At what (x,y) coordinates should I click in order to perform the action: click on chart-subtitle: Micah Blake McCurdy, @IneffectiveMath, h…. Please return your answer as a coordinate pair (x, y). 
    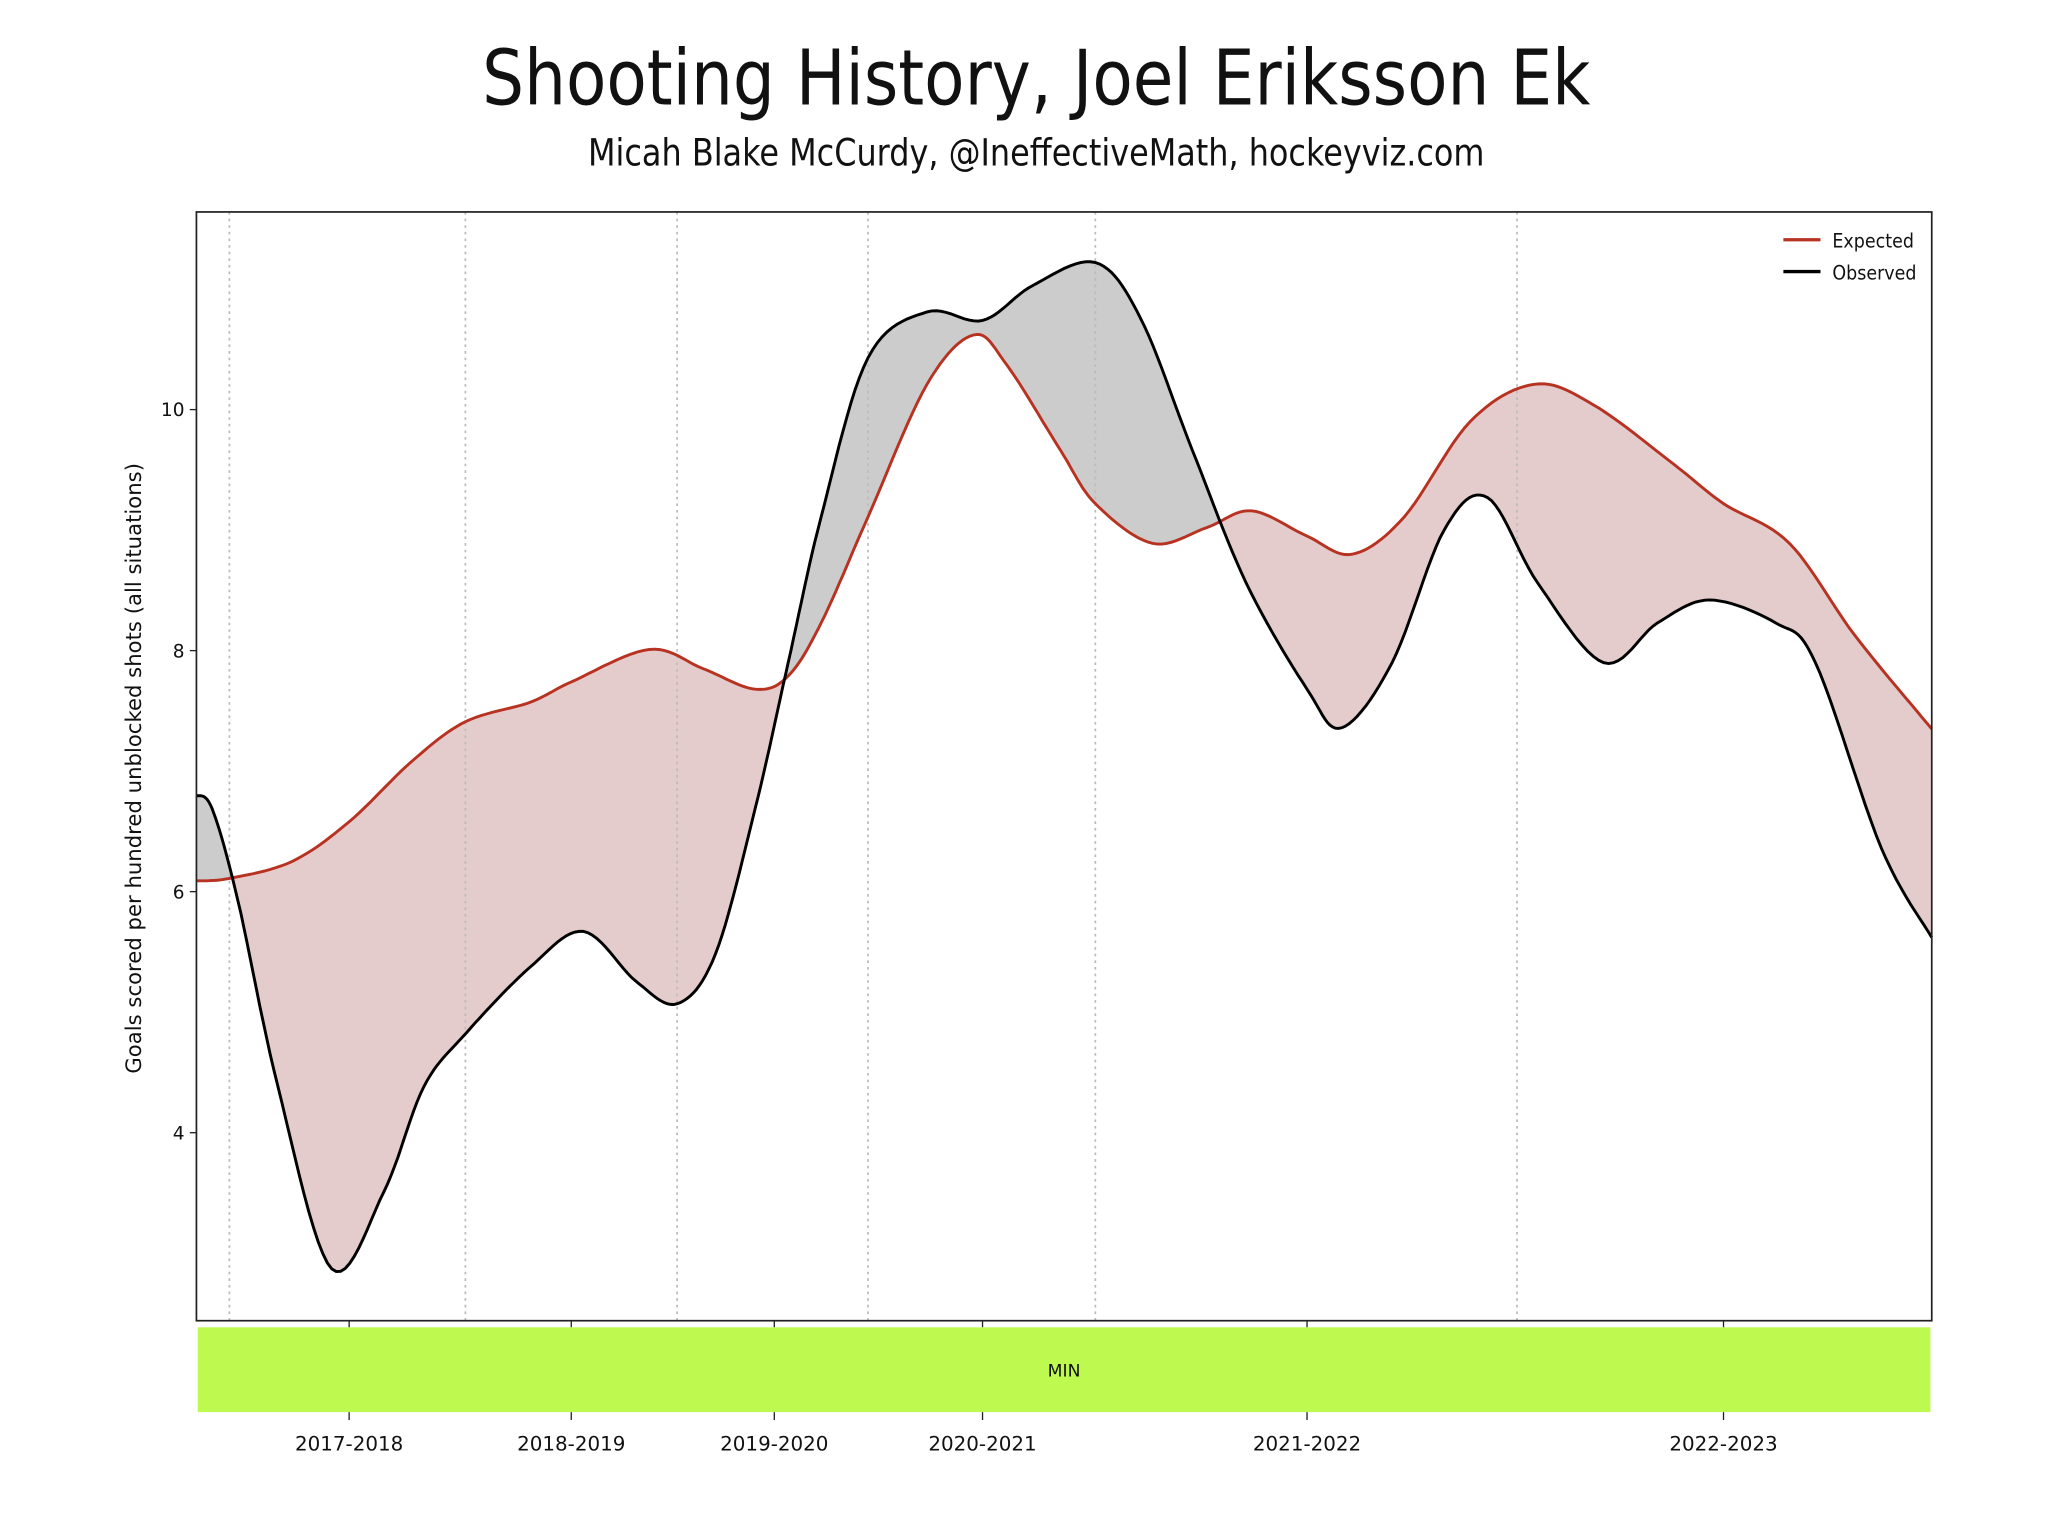
    Looking at the image, I should click on (1036, 153).